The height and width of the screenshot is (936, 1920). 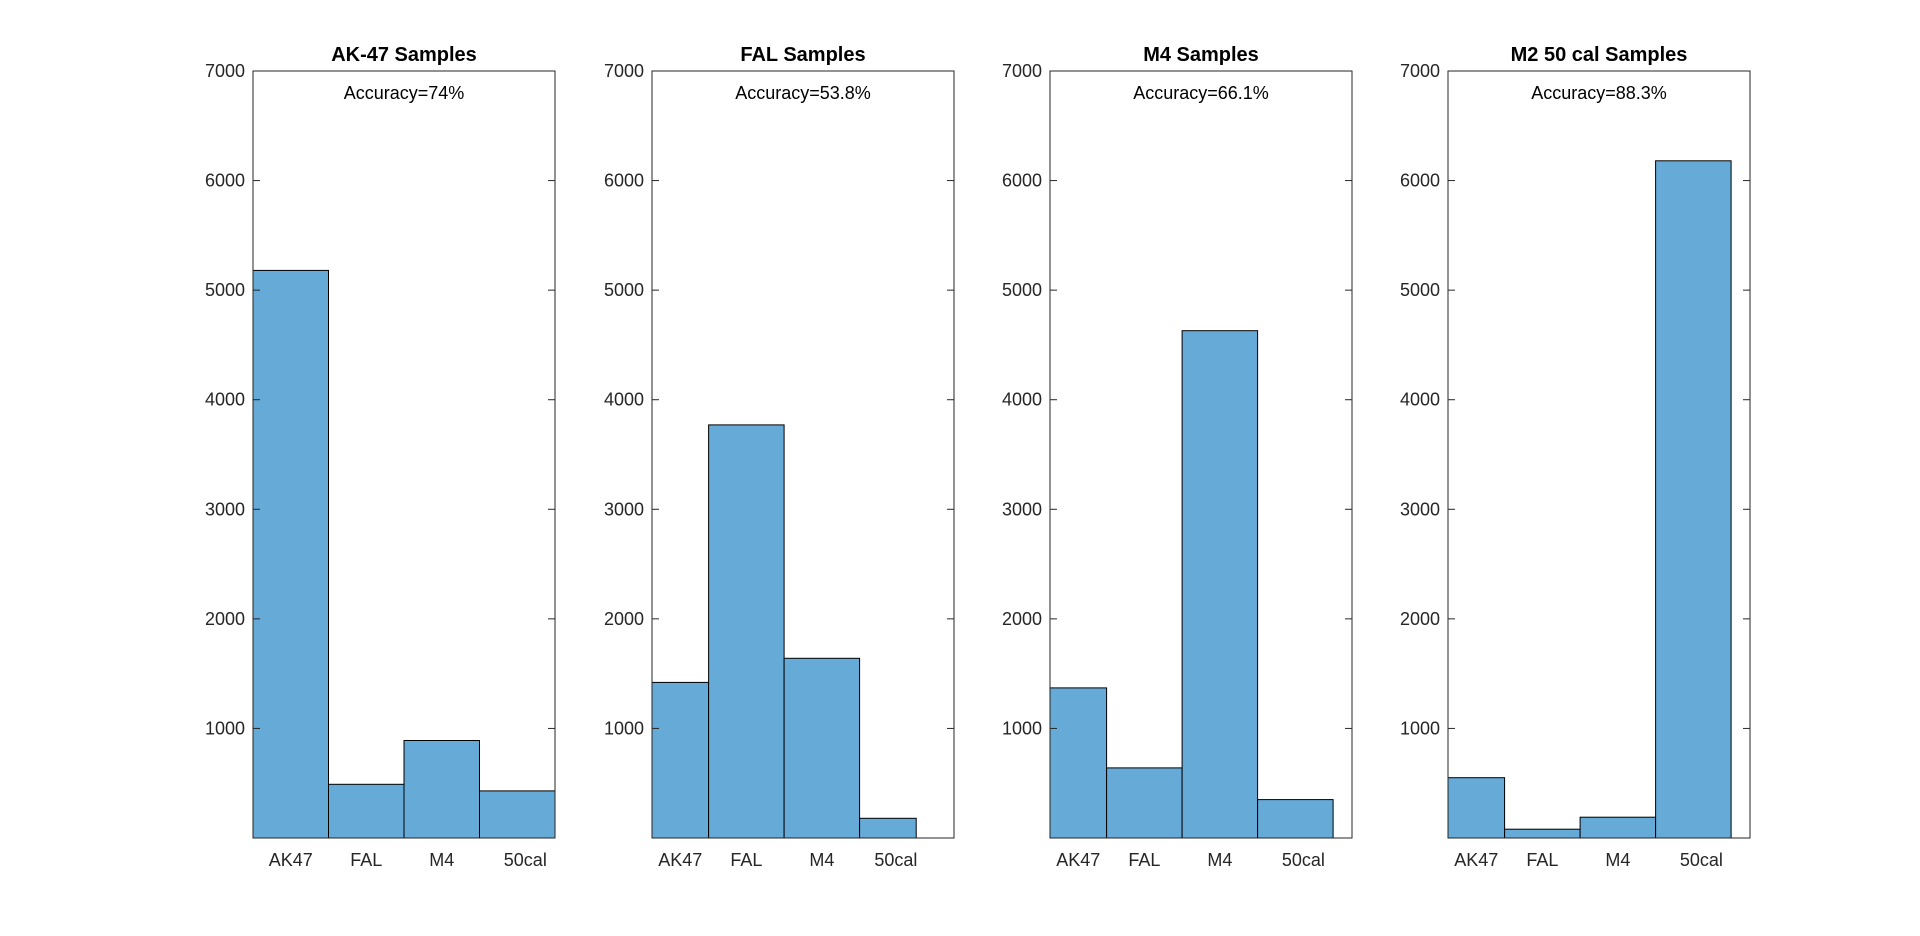 What do you see at coordinates (404, 55) in the screenshot?
I see `panel-title: AK-47 Samples` at bounding box center [404, 55].